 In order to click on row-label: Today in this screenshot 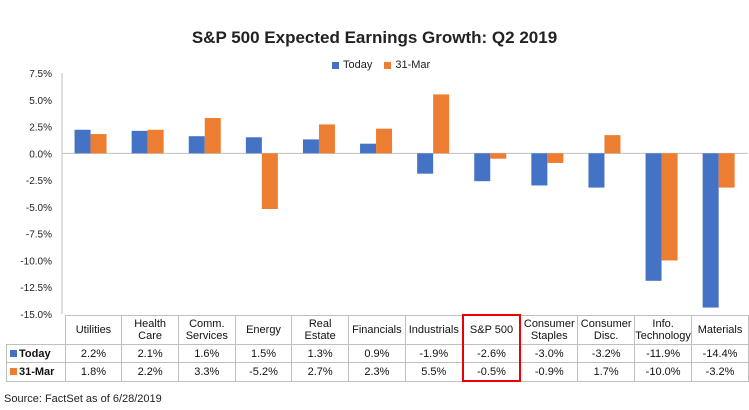, I will do `click(36, 353)`.